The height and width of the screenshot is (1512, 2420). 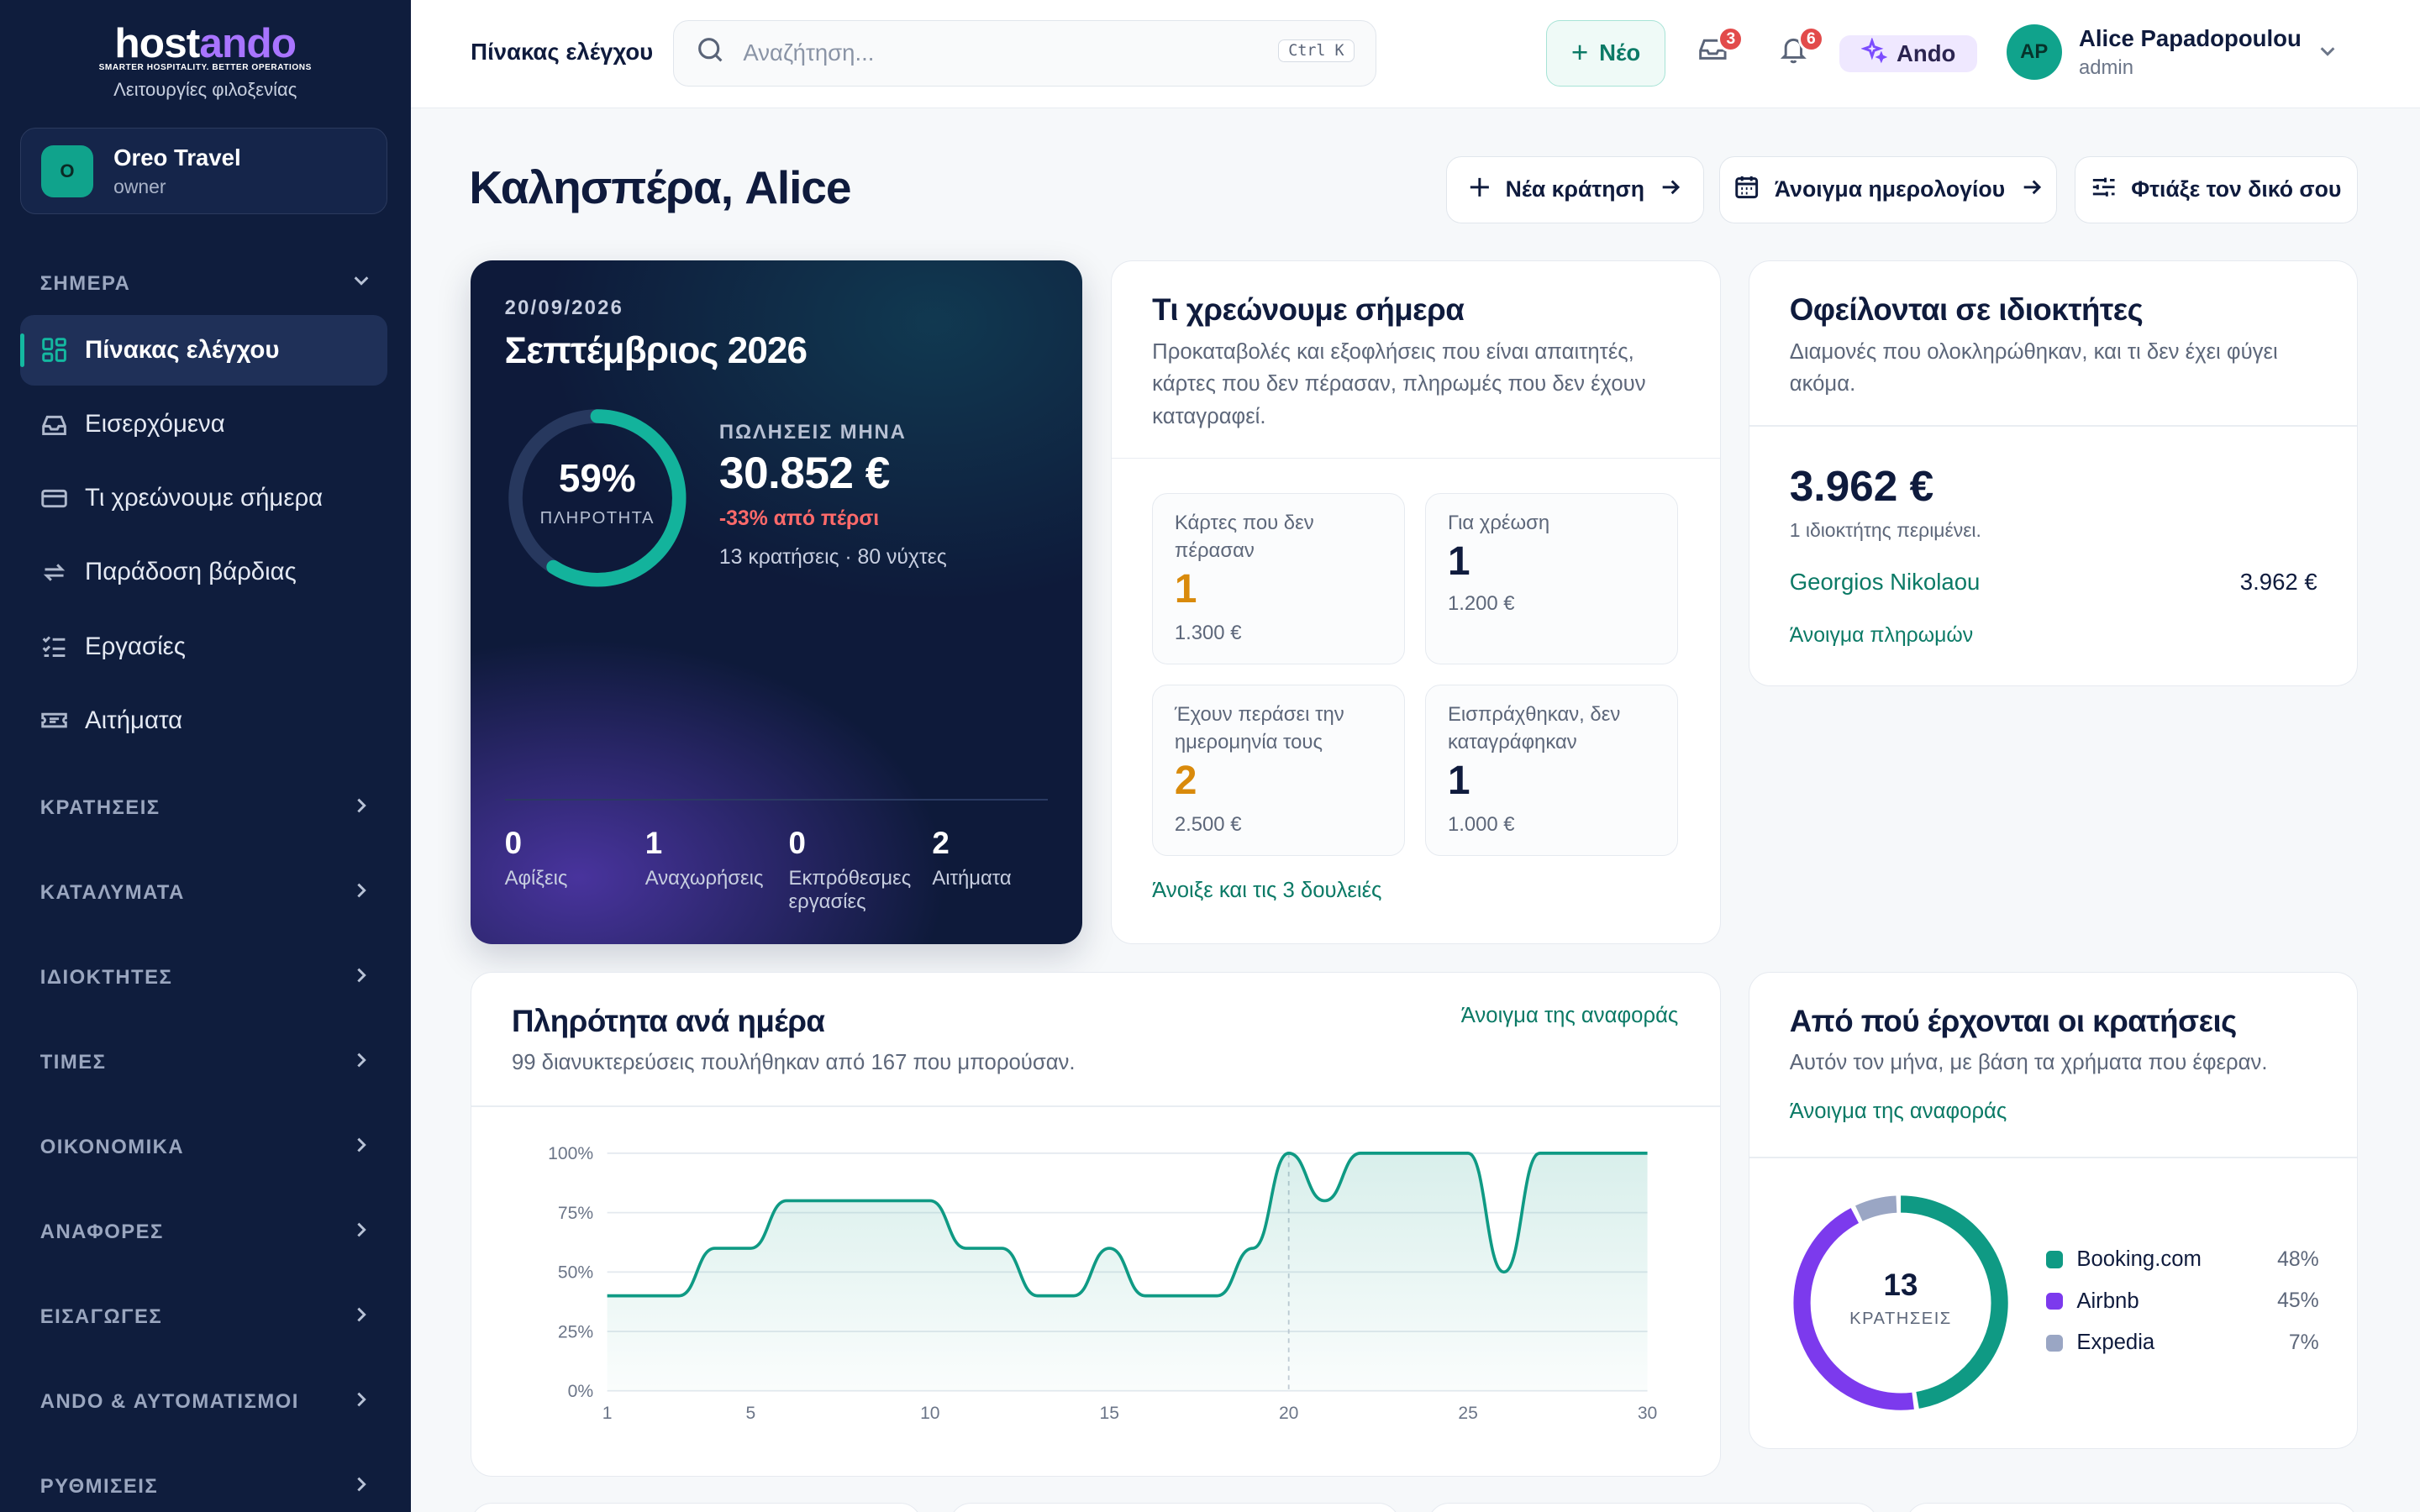 What do you see at coordinates (206, 1148) in the screenshot?
I see `section-finance: ΟΙΚΟΝΟΜΙΚΑ` at bounding box center [206, 1148].